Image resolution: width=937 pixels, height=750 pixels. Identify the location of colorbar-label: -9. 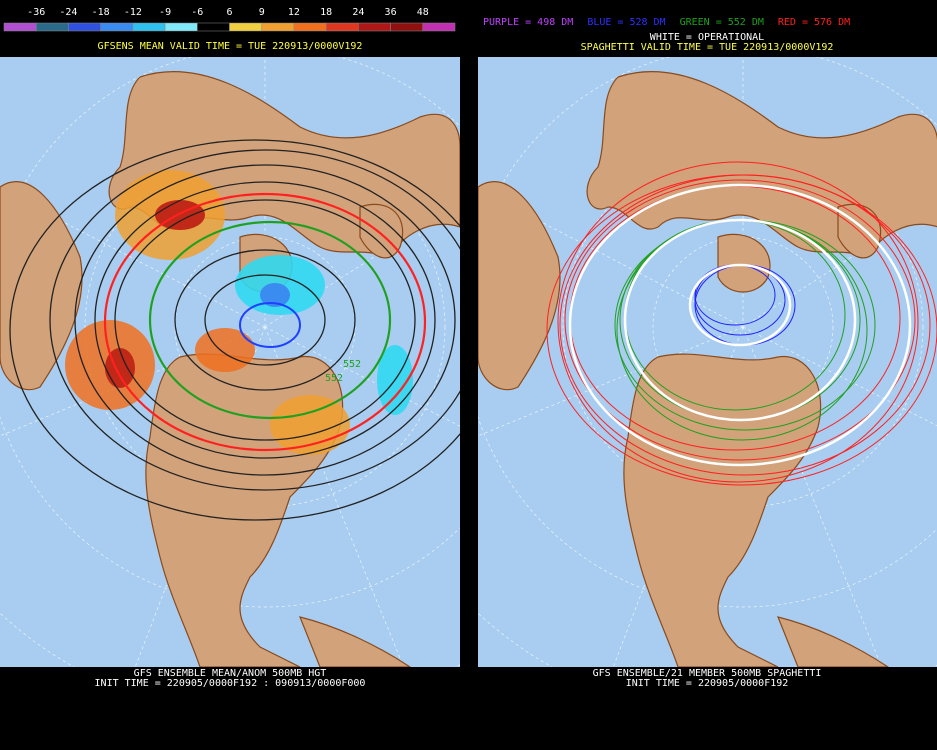
(165, 12).